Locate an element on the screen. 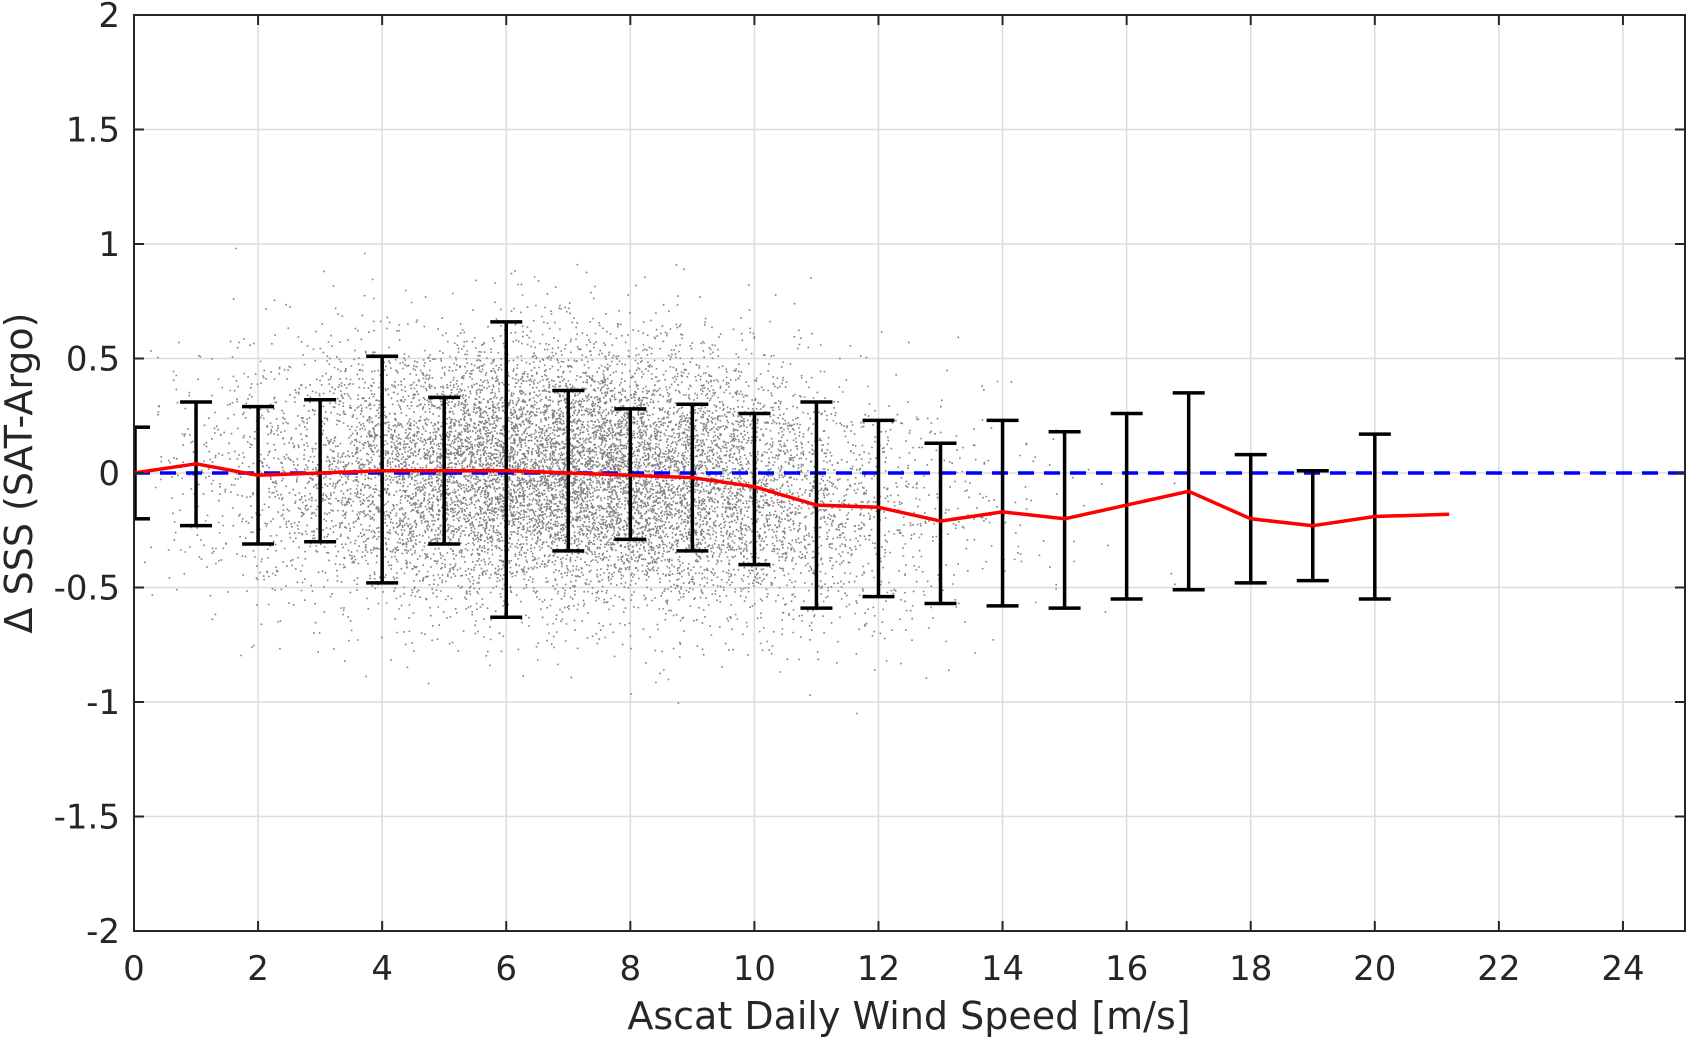 The height and width of the screenshot is (1043, 1687). y-tick-label: 1.5 is located at coordinates (93, 131).